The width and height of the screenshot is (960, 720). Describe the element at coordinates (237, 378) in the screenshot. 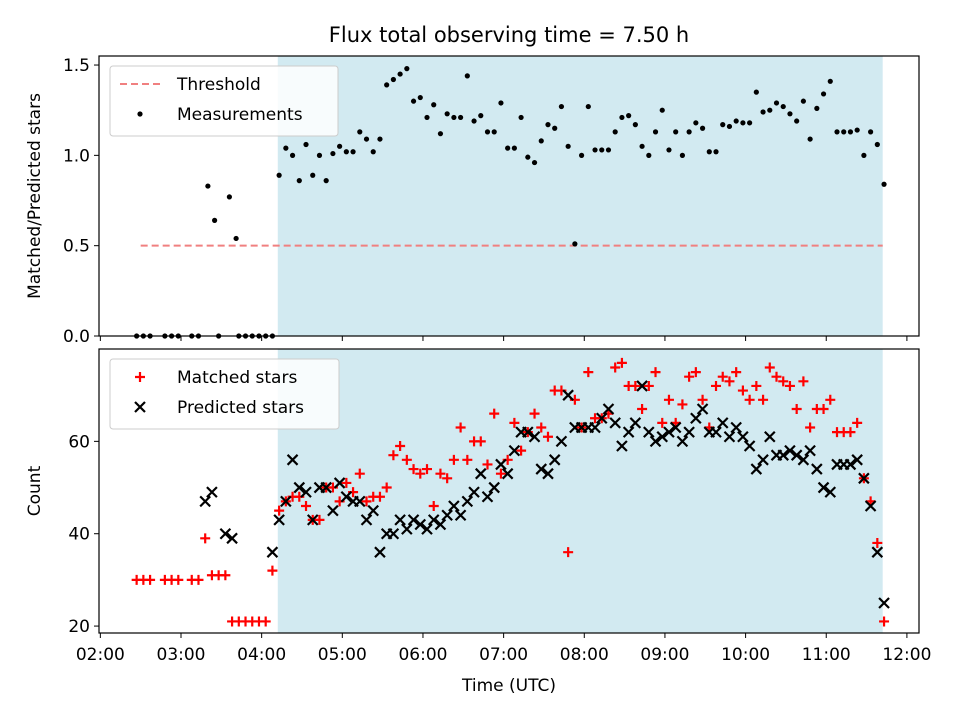

I see `legend-label: Matched stars` at that location.